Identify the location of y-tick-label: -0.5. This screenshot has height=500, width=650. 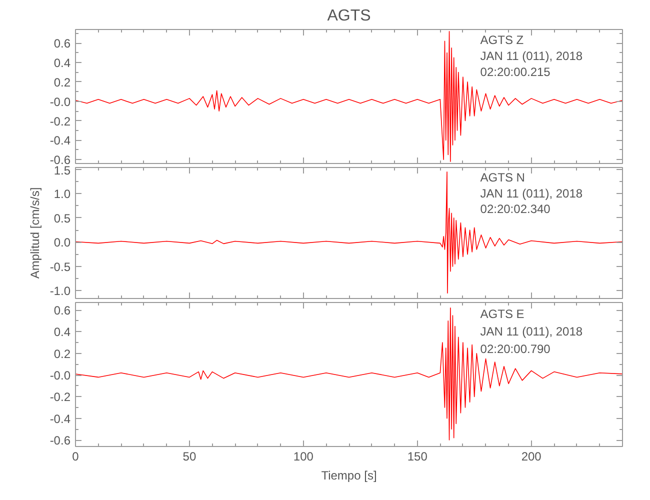
(60, 267).